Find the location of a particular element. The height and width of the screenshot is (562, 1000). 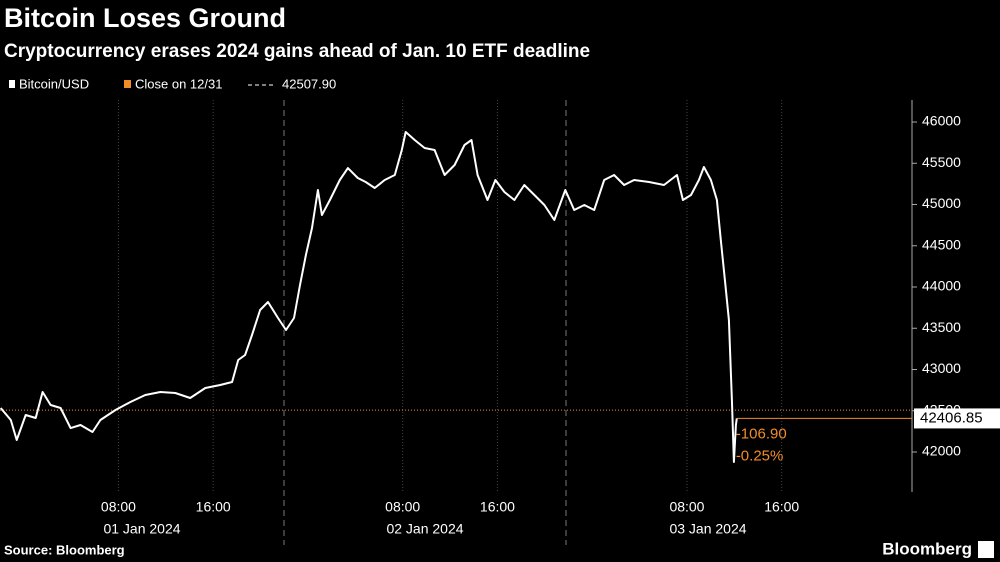

last-value-label: 42406.85 is located at coordinates (951, 417).